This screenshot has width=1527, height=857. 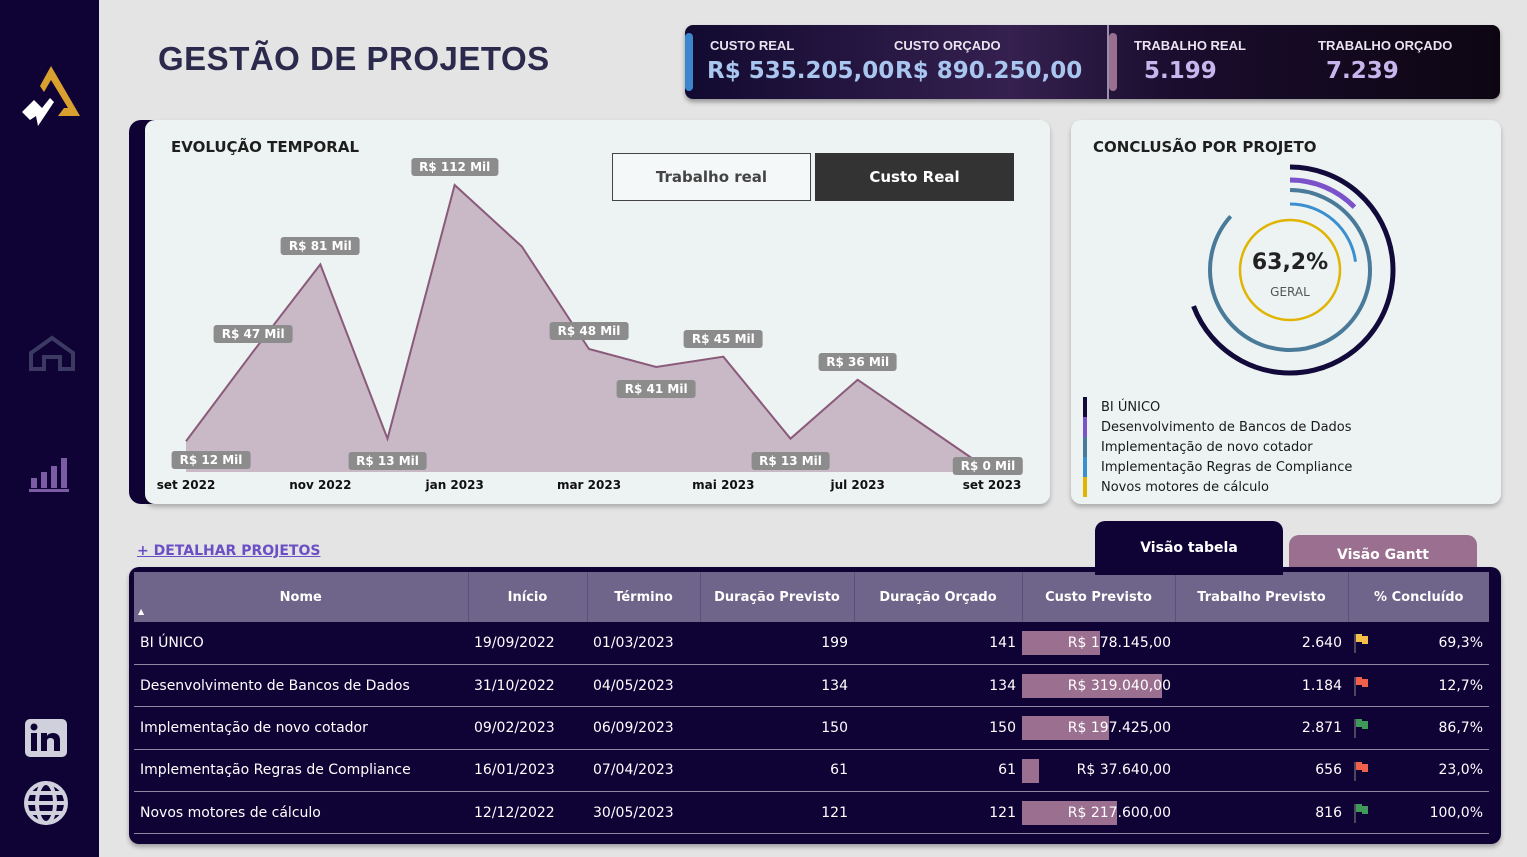 I want to click on cell-trabalho-previsto: 2.640, so click(x=1261, y=643).